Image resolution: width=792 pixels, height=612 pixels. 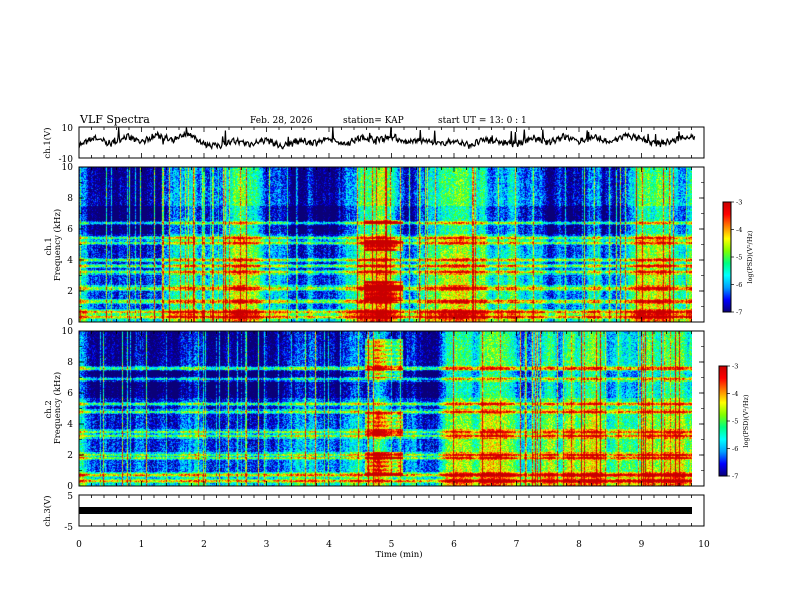 What do you see at coordinates (47, 142) in the screenshot?
I see `ch1-ylabel: ch.1(V)` at bounding box center [47, 142].